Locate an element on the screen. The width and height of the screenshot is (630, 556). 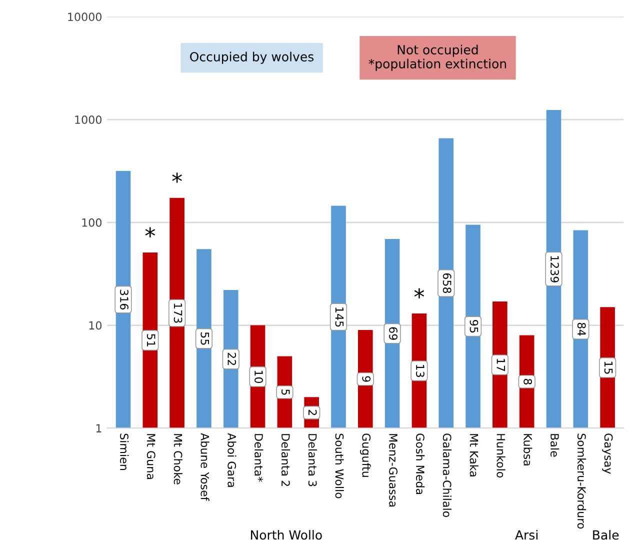
x-tick-label: Delanta 2 is located at coordinates (285, 460).